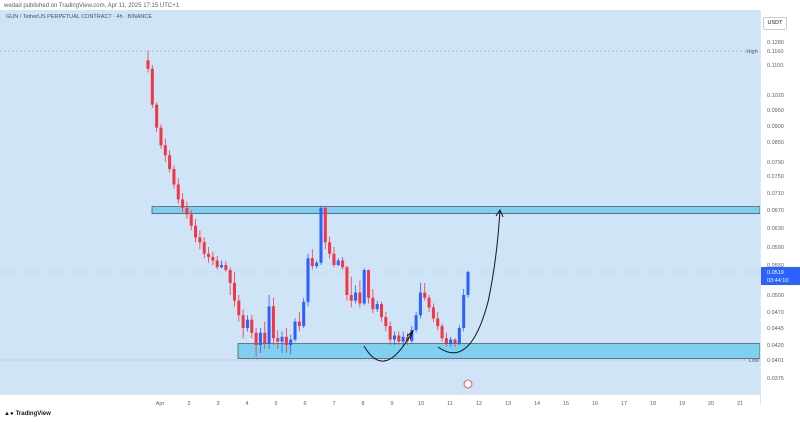  What do you see at coordinates (775, 66) in the screenshot?
I see `price-tick-label: 0.1100` at bounding box center [775, 66].